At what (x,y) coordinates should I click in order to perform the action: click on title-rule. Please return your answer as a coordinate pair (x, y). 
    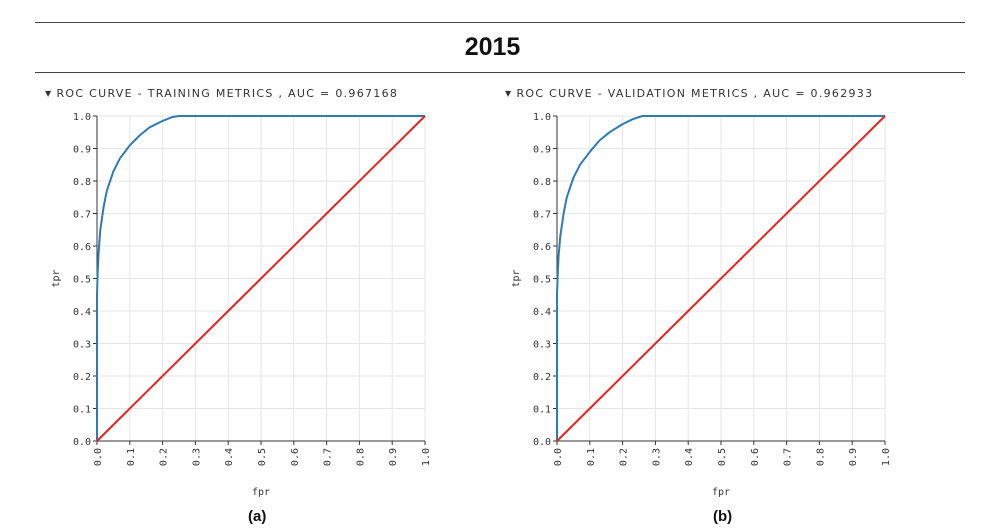
    Looking at the image, I should click on (500, 72).